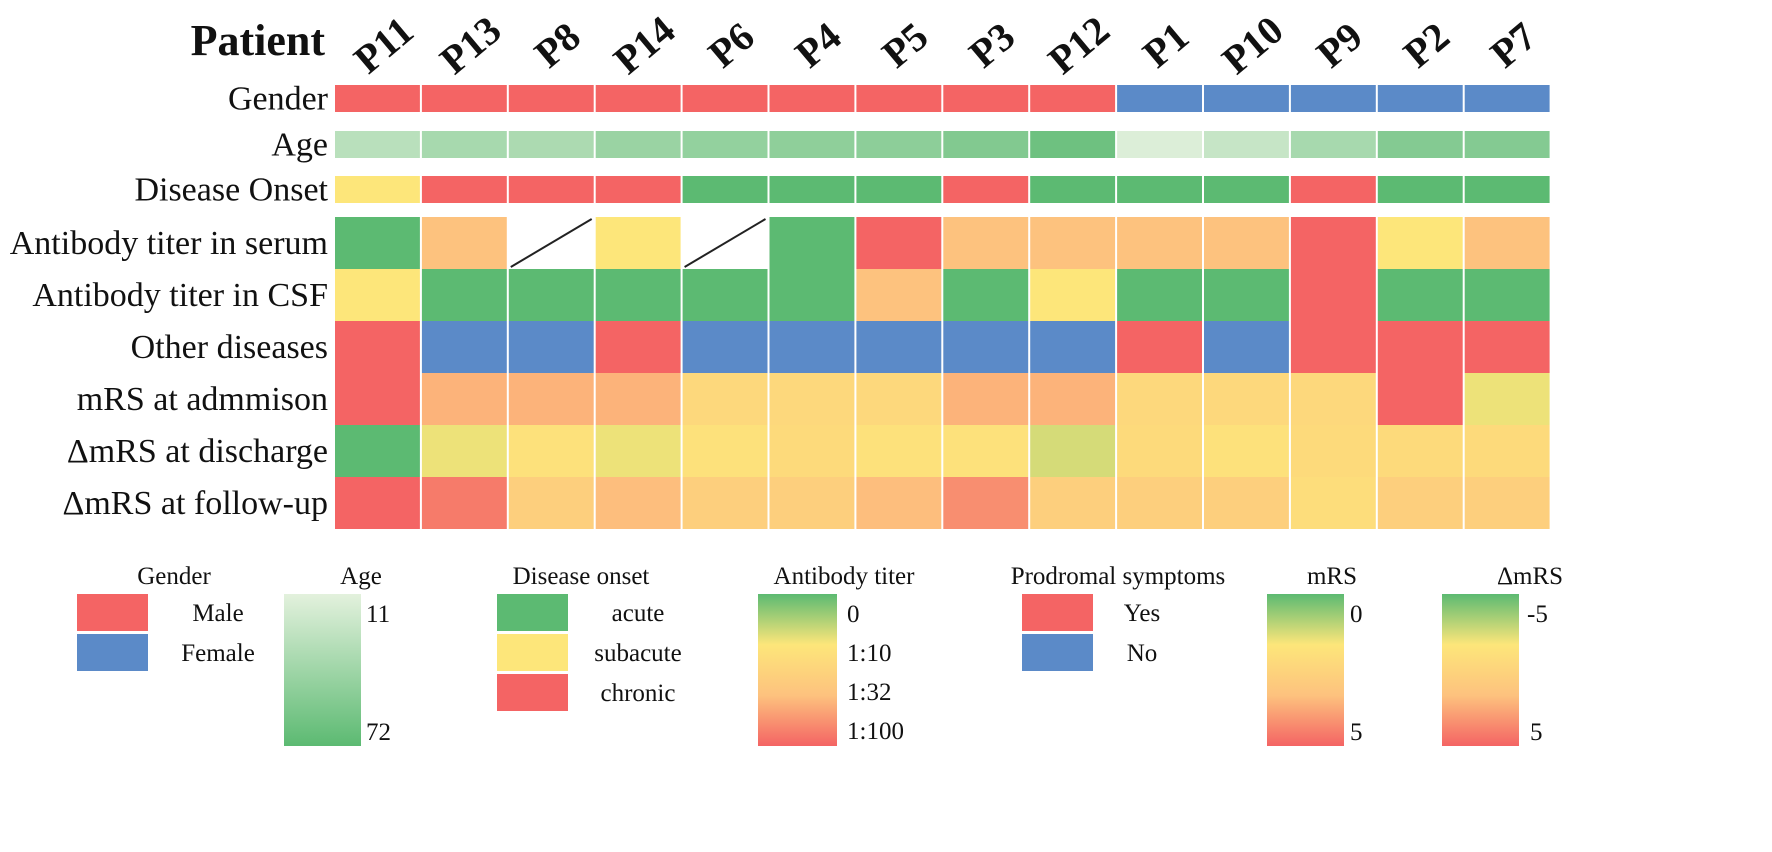 The image size is (1772, 852). I want to click on cell-P10-row2, so click(1246, 189).